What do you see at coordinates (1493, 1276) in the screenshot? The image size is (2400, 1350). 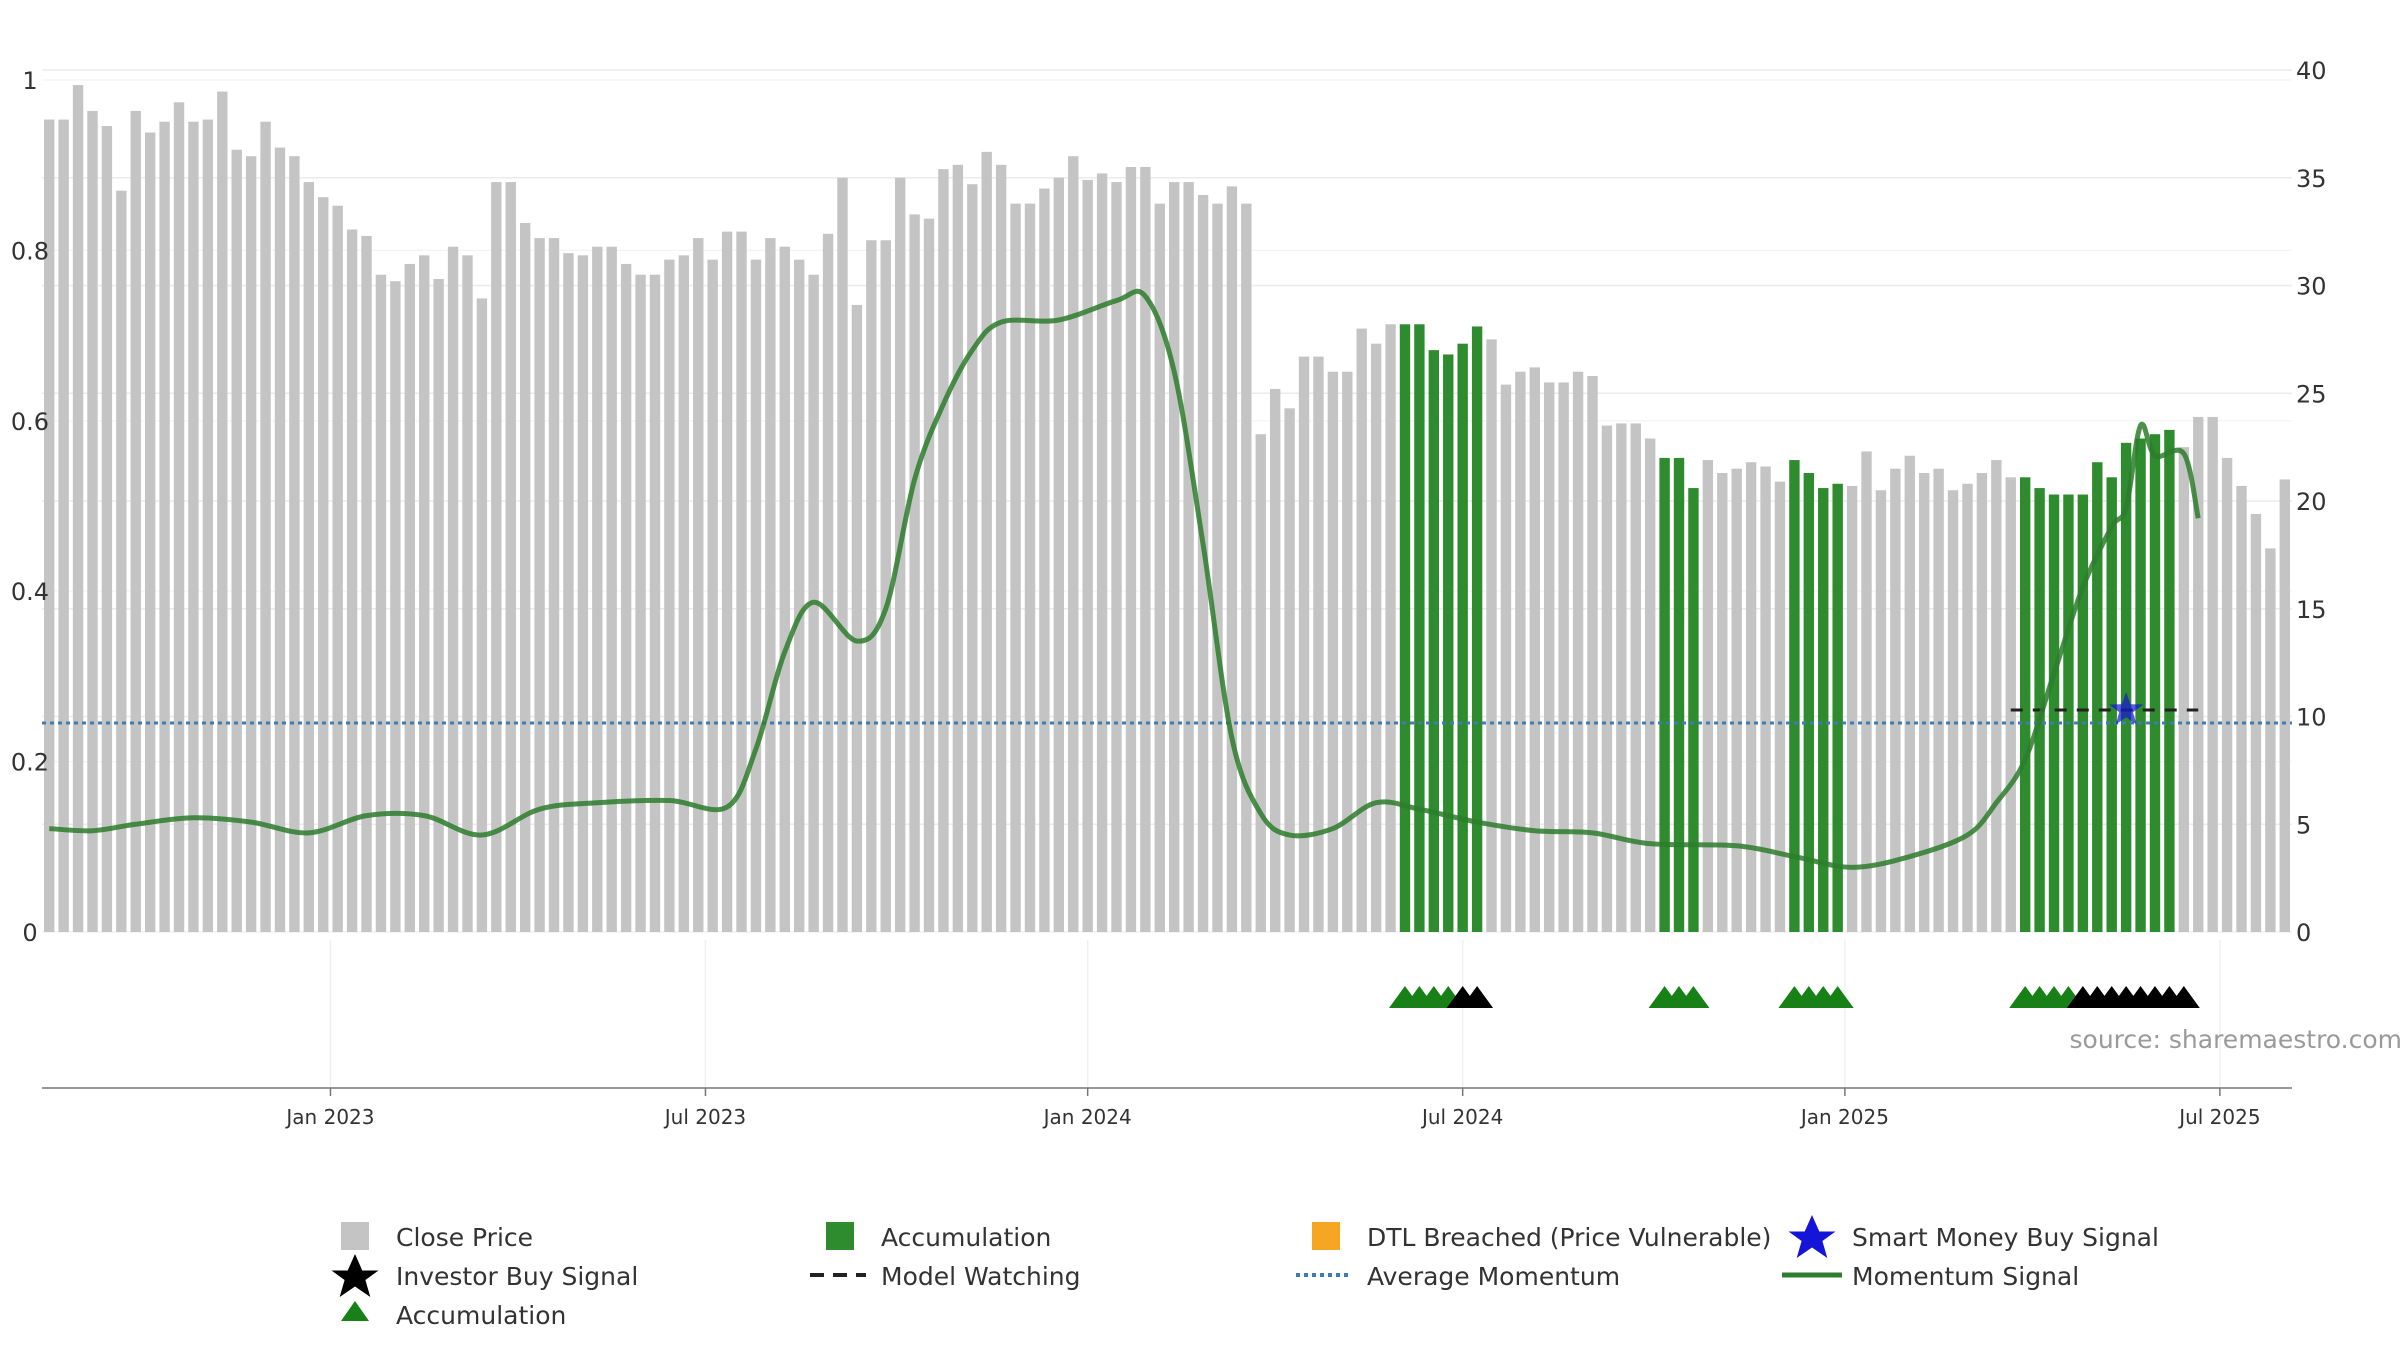 I see `legend-average-momentum: Average Momentum` at bounding box center [1493, 1276].